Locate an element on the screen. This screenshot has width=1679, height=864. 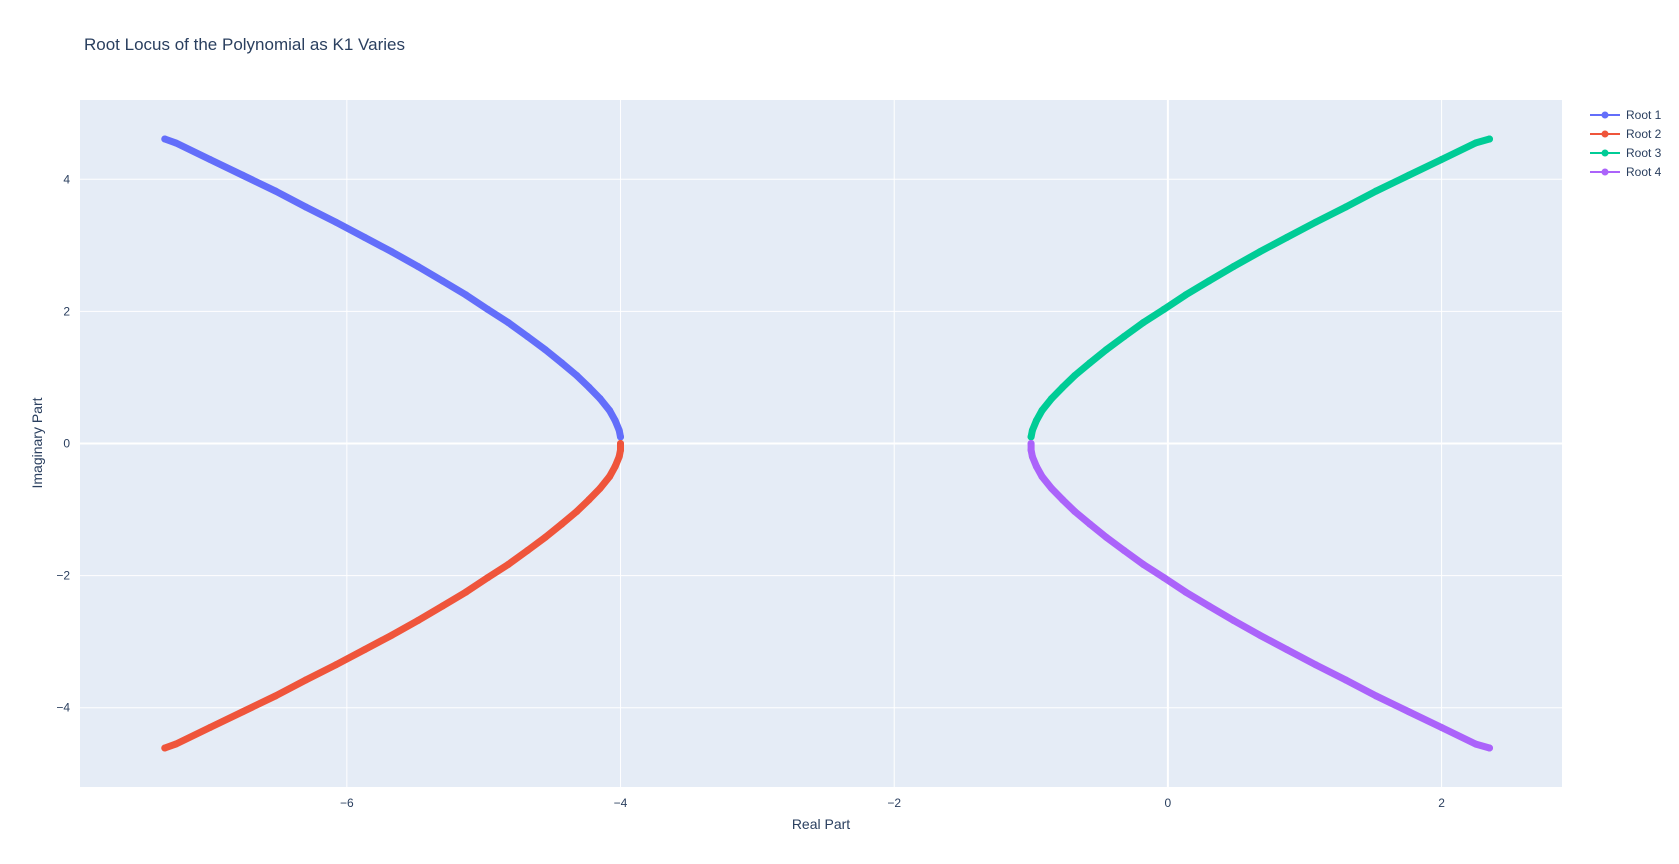
legend-item: Root 2 is located at coordinates (1626, 134).